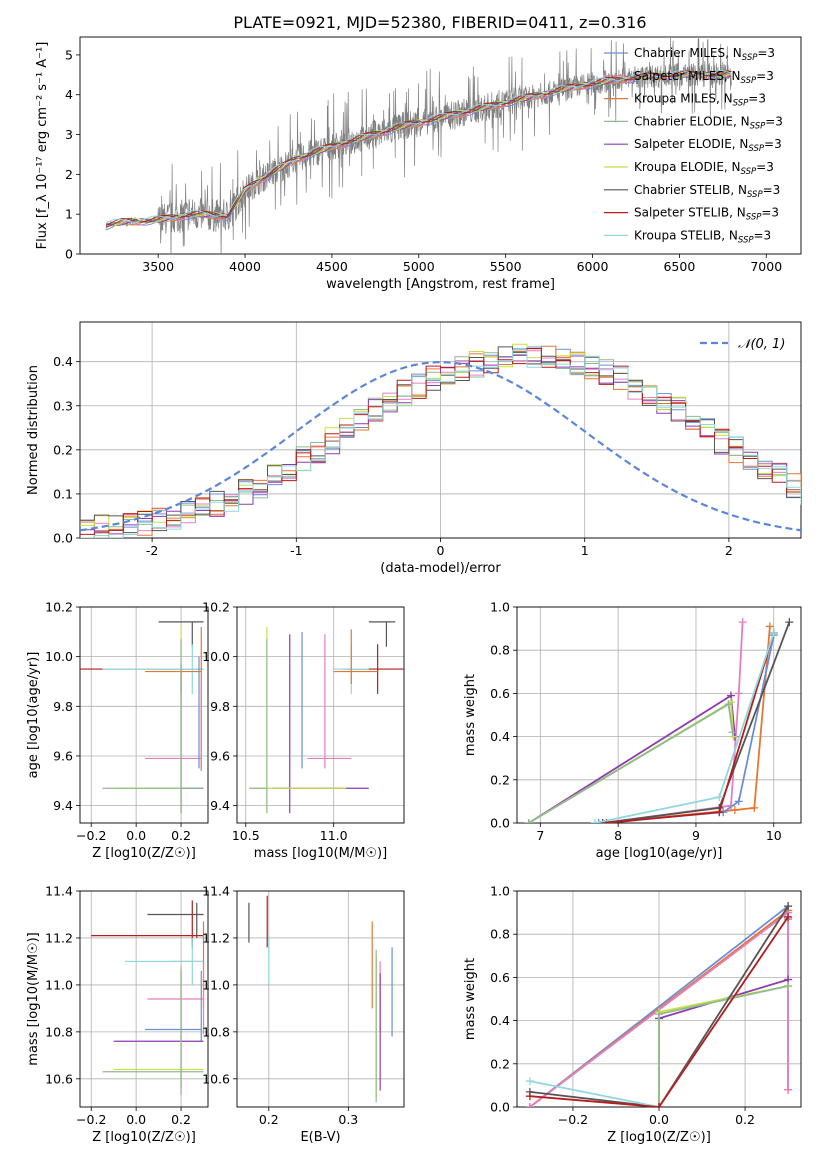 Image resolution: width=819 pixels, height=1170 pixels. I want to click on y-tick-label: 11.2, so click(216, 937).